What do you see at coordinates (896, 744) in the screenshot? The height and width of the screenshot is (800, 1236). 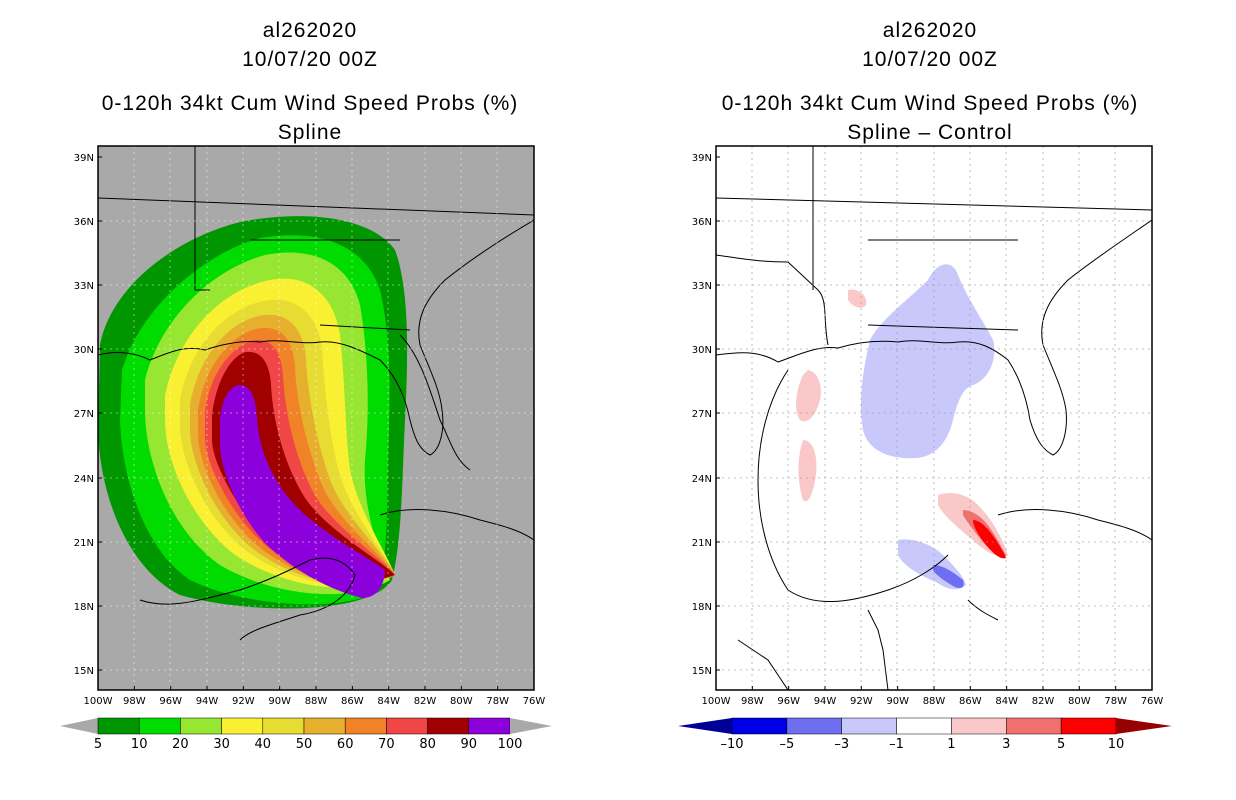 I see `colorbar-label: –1` at bounding box center [896, 744].